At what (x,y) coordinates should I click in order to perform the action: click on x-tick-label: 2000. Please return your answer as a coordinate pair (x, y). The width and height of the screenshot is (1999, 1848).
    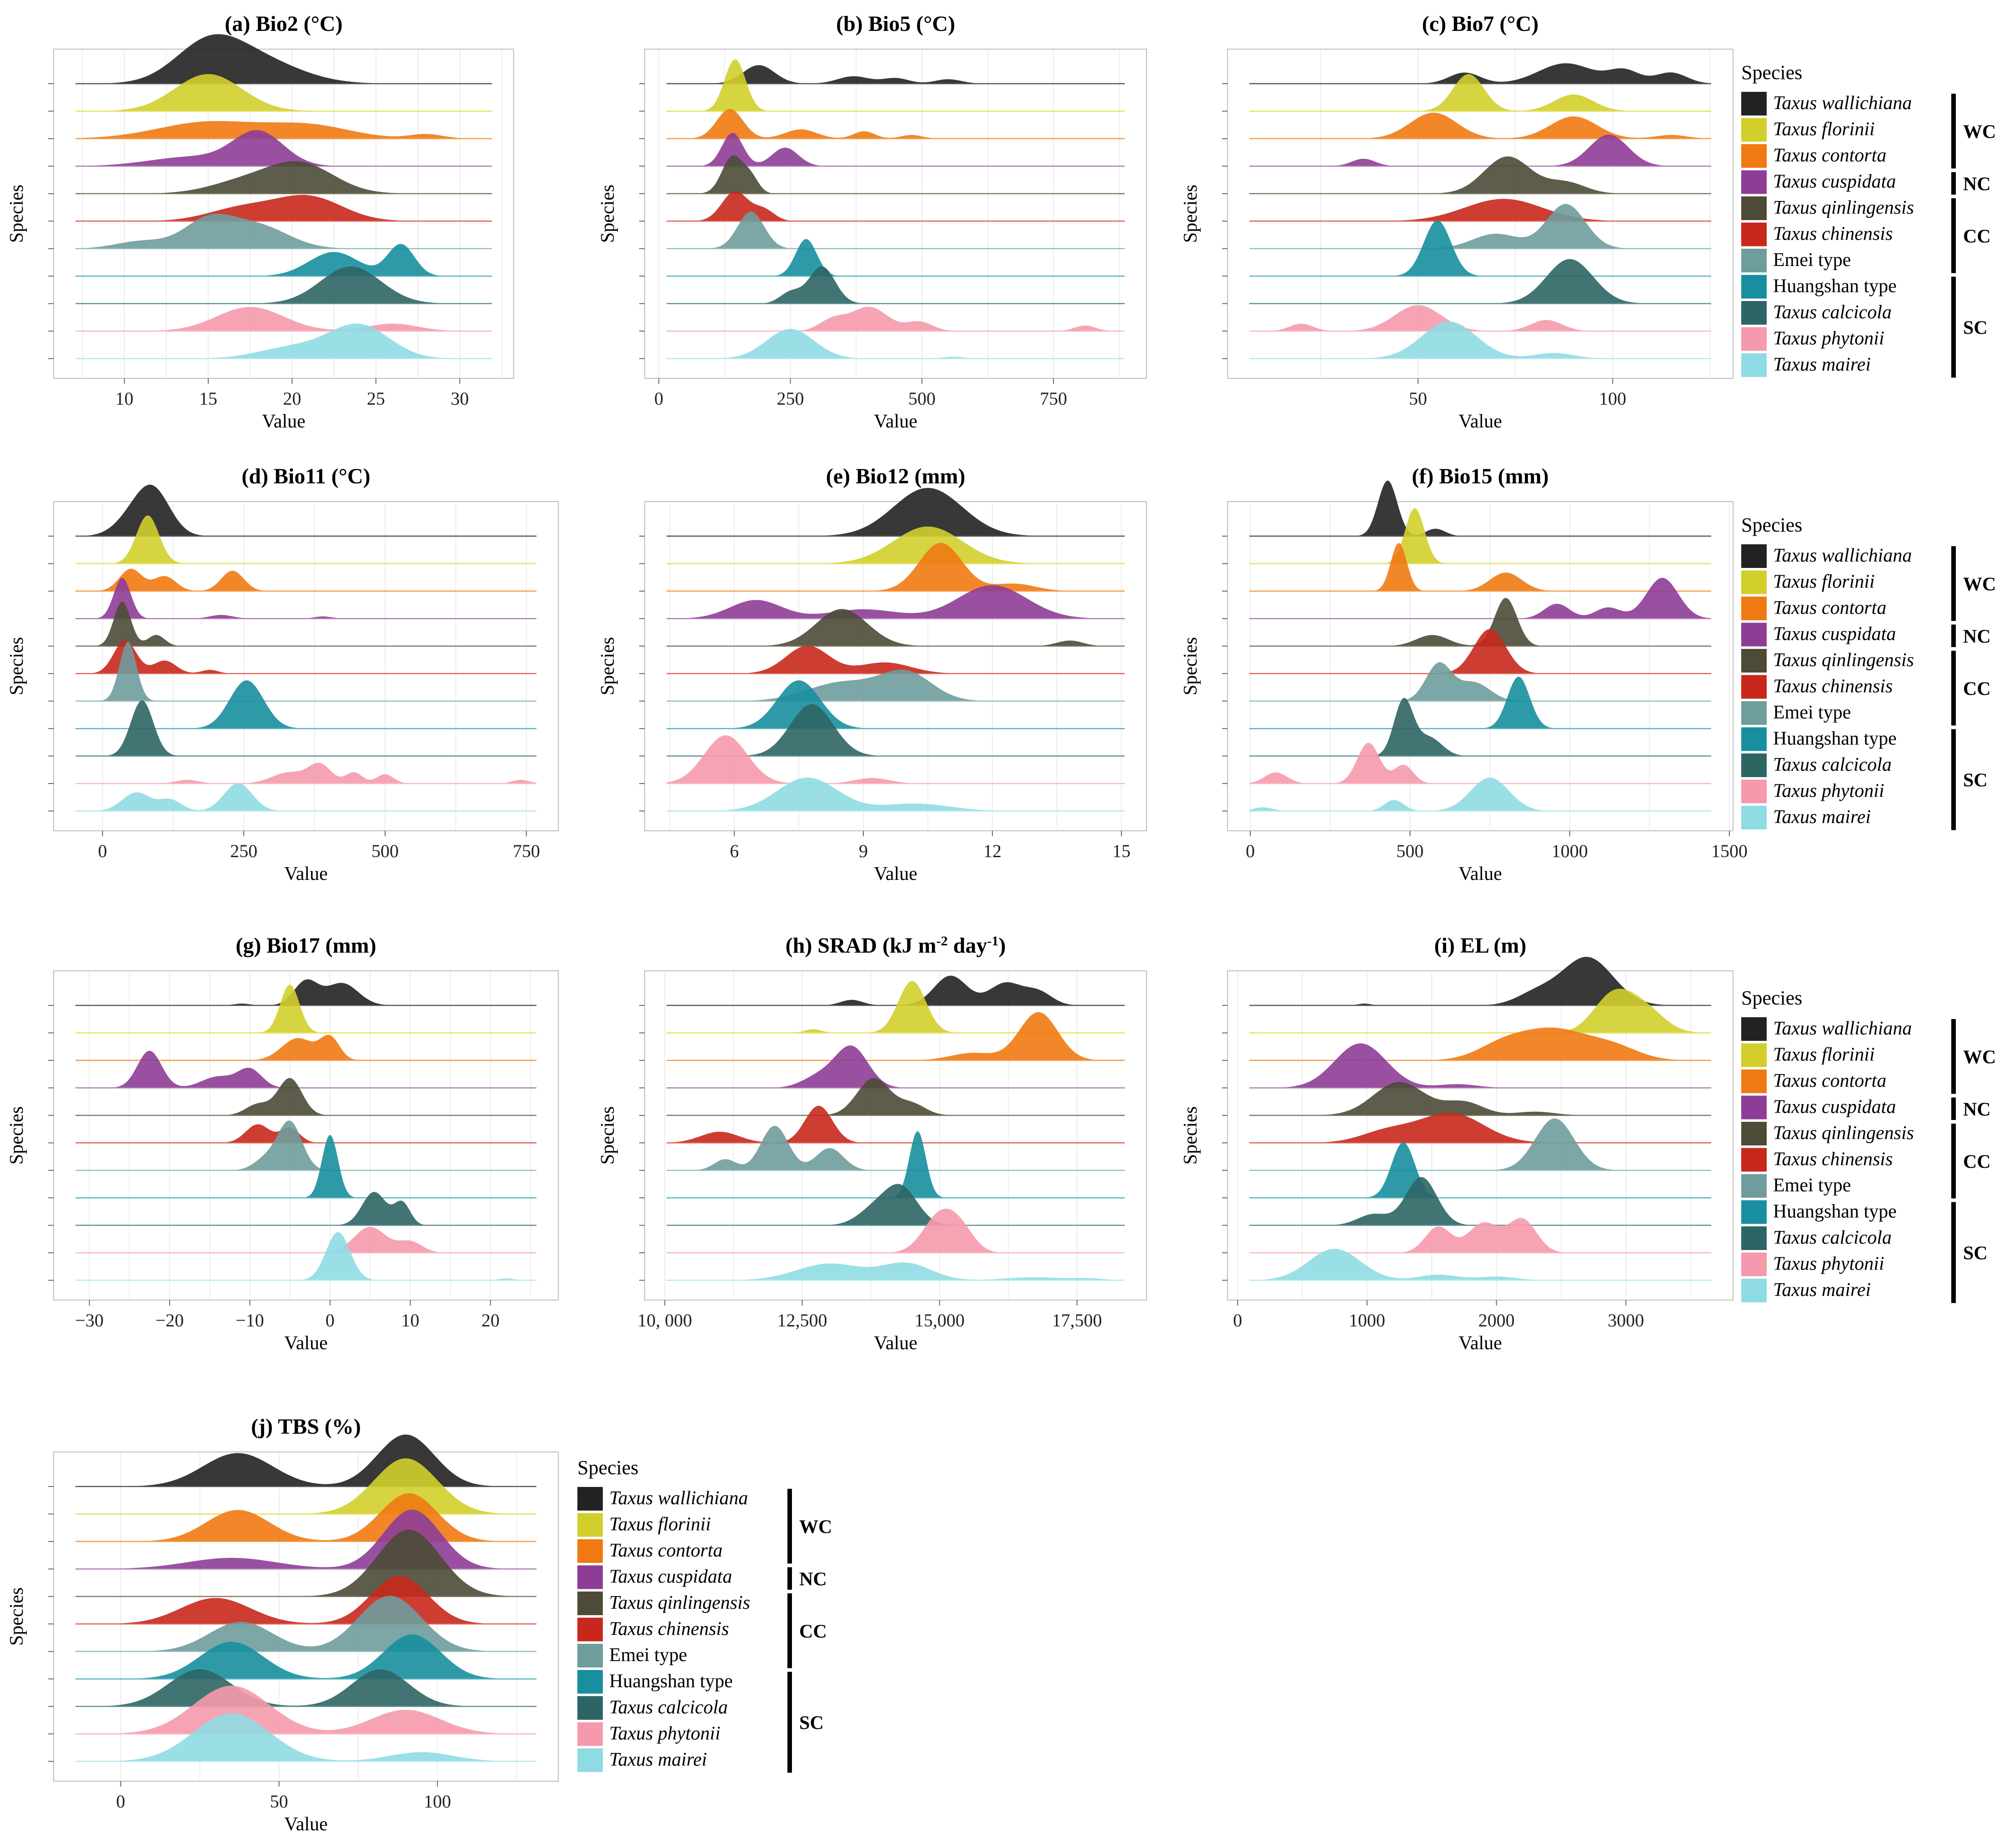
    Looking at the image, I should click on (1496, 1321).